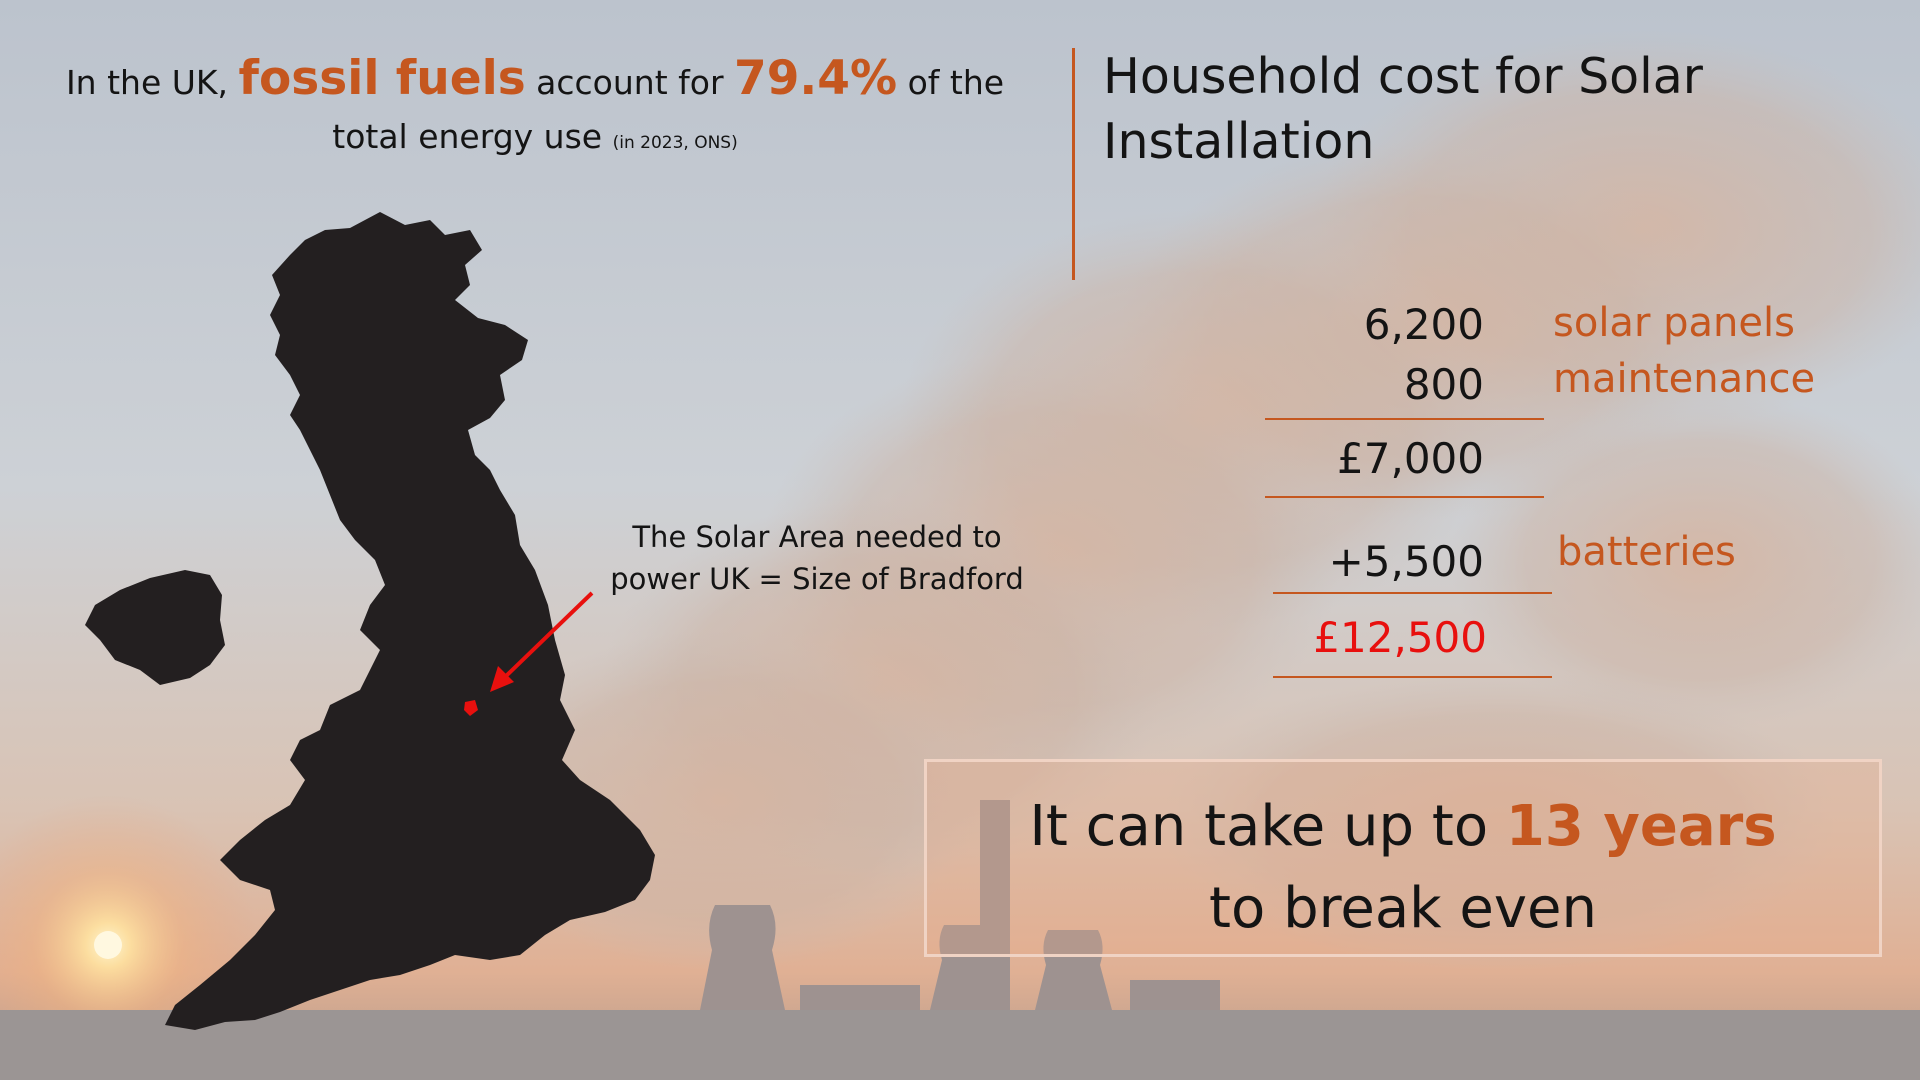 The width and height of the screenshot is (1920, 1080). Describe the element at coordinates (1410, 458) in the screenshot. I see `amount-subtotal: £7,000` at that location.